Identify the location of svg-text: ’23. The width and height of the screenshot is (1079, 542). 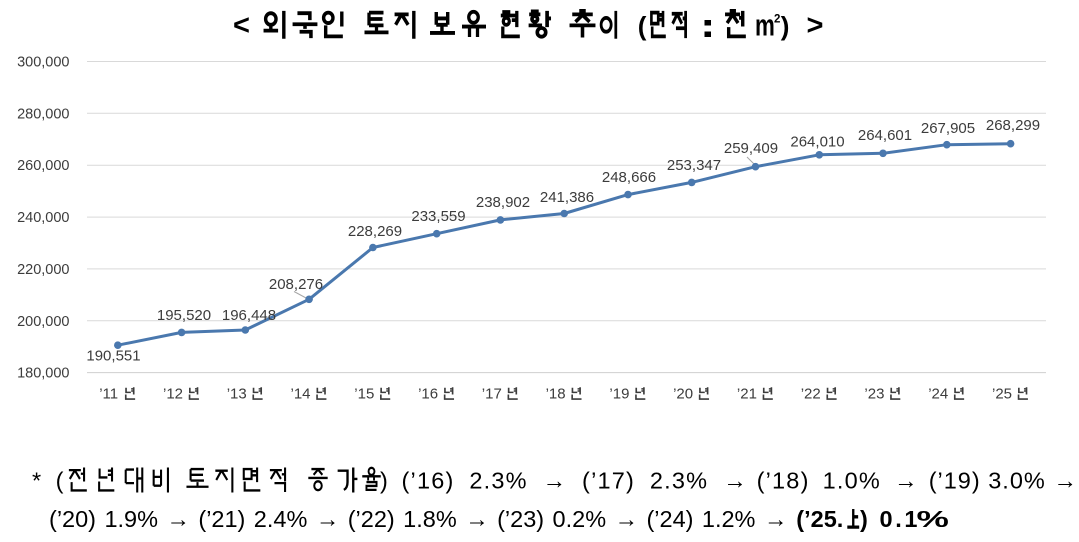
(874, 394).